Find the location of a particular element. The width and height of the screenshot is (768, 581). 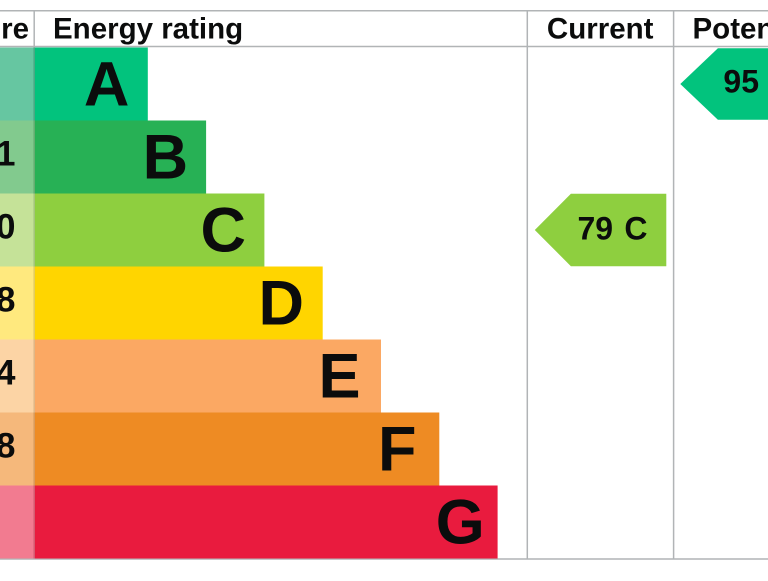

svg-text: Current is located at coordinates (600, 29).